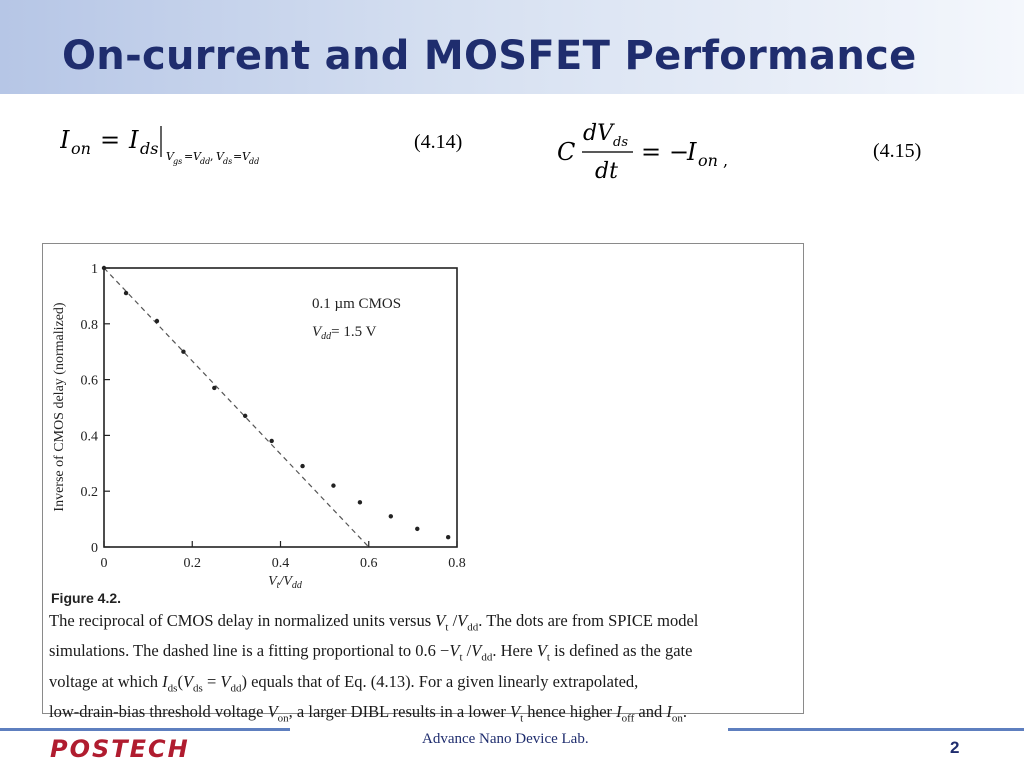 The width and height of the screenshot is (1024, 768). I want to click on footer-rule-left, so click(145, 729).